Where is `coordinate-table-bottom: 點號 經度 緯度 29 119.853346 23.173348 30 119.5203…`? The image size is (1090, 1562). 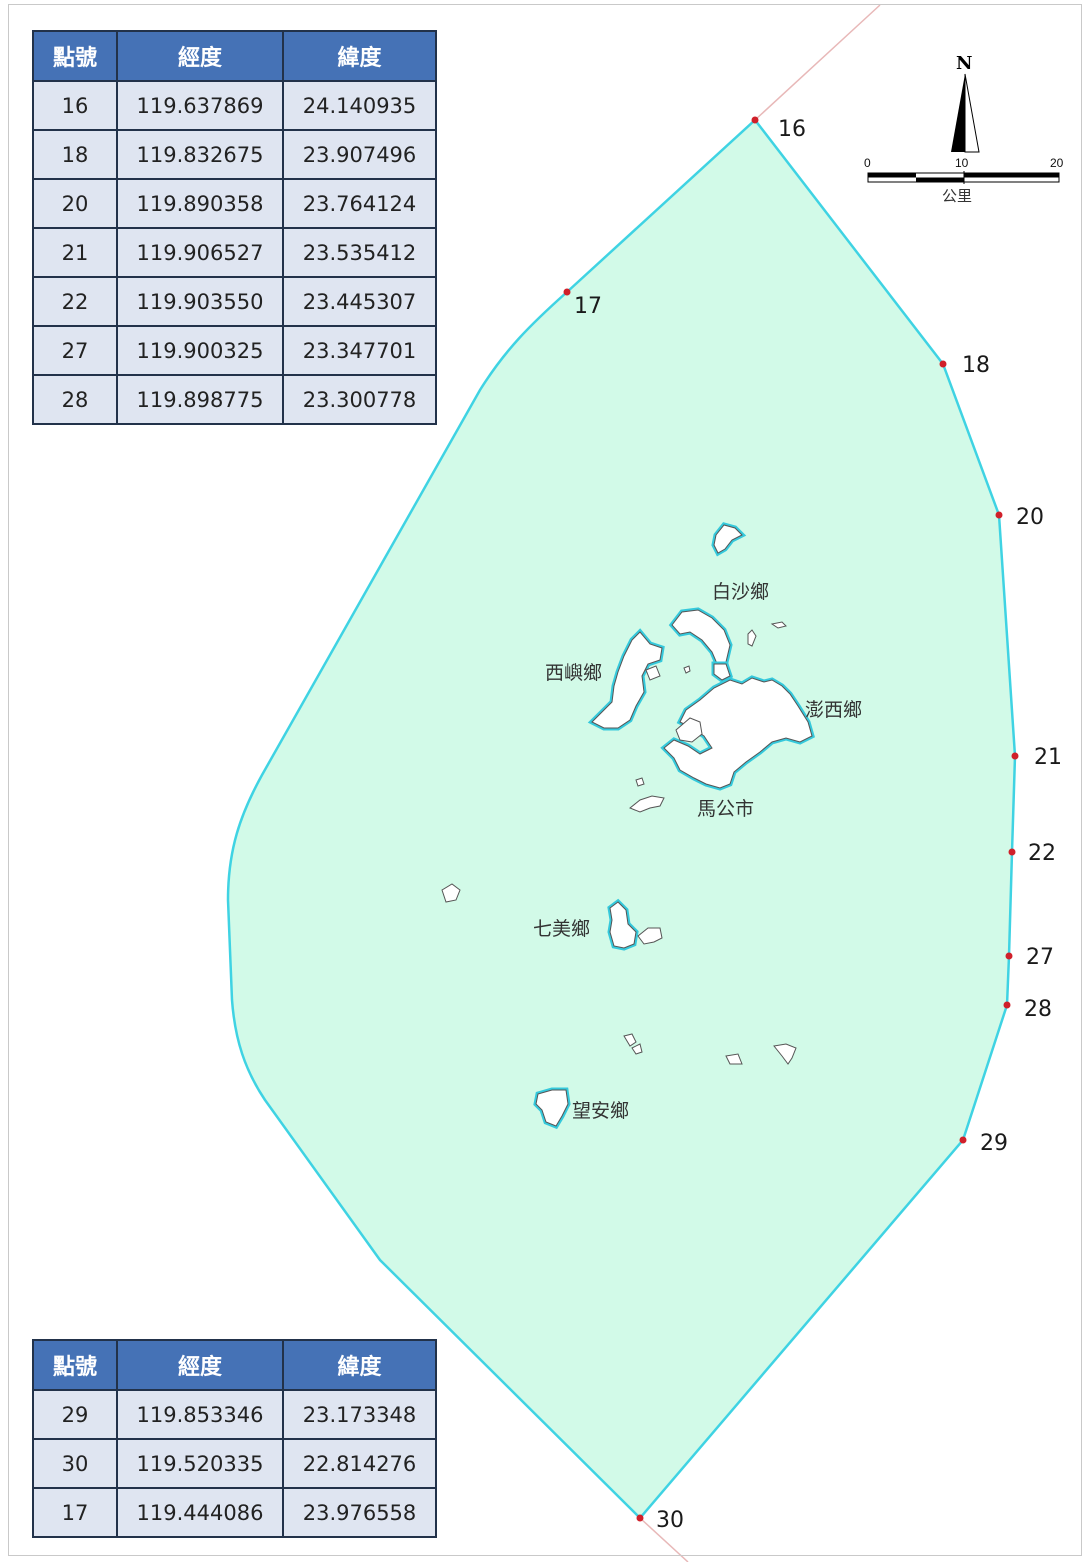
coordinate-table-bottom: 點號 經度 緯度 29 119.853346 23.173348 30 119.5203… is located at coordinates (234, 1438).